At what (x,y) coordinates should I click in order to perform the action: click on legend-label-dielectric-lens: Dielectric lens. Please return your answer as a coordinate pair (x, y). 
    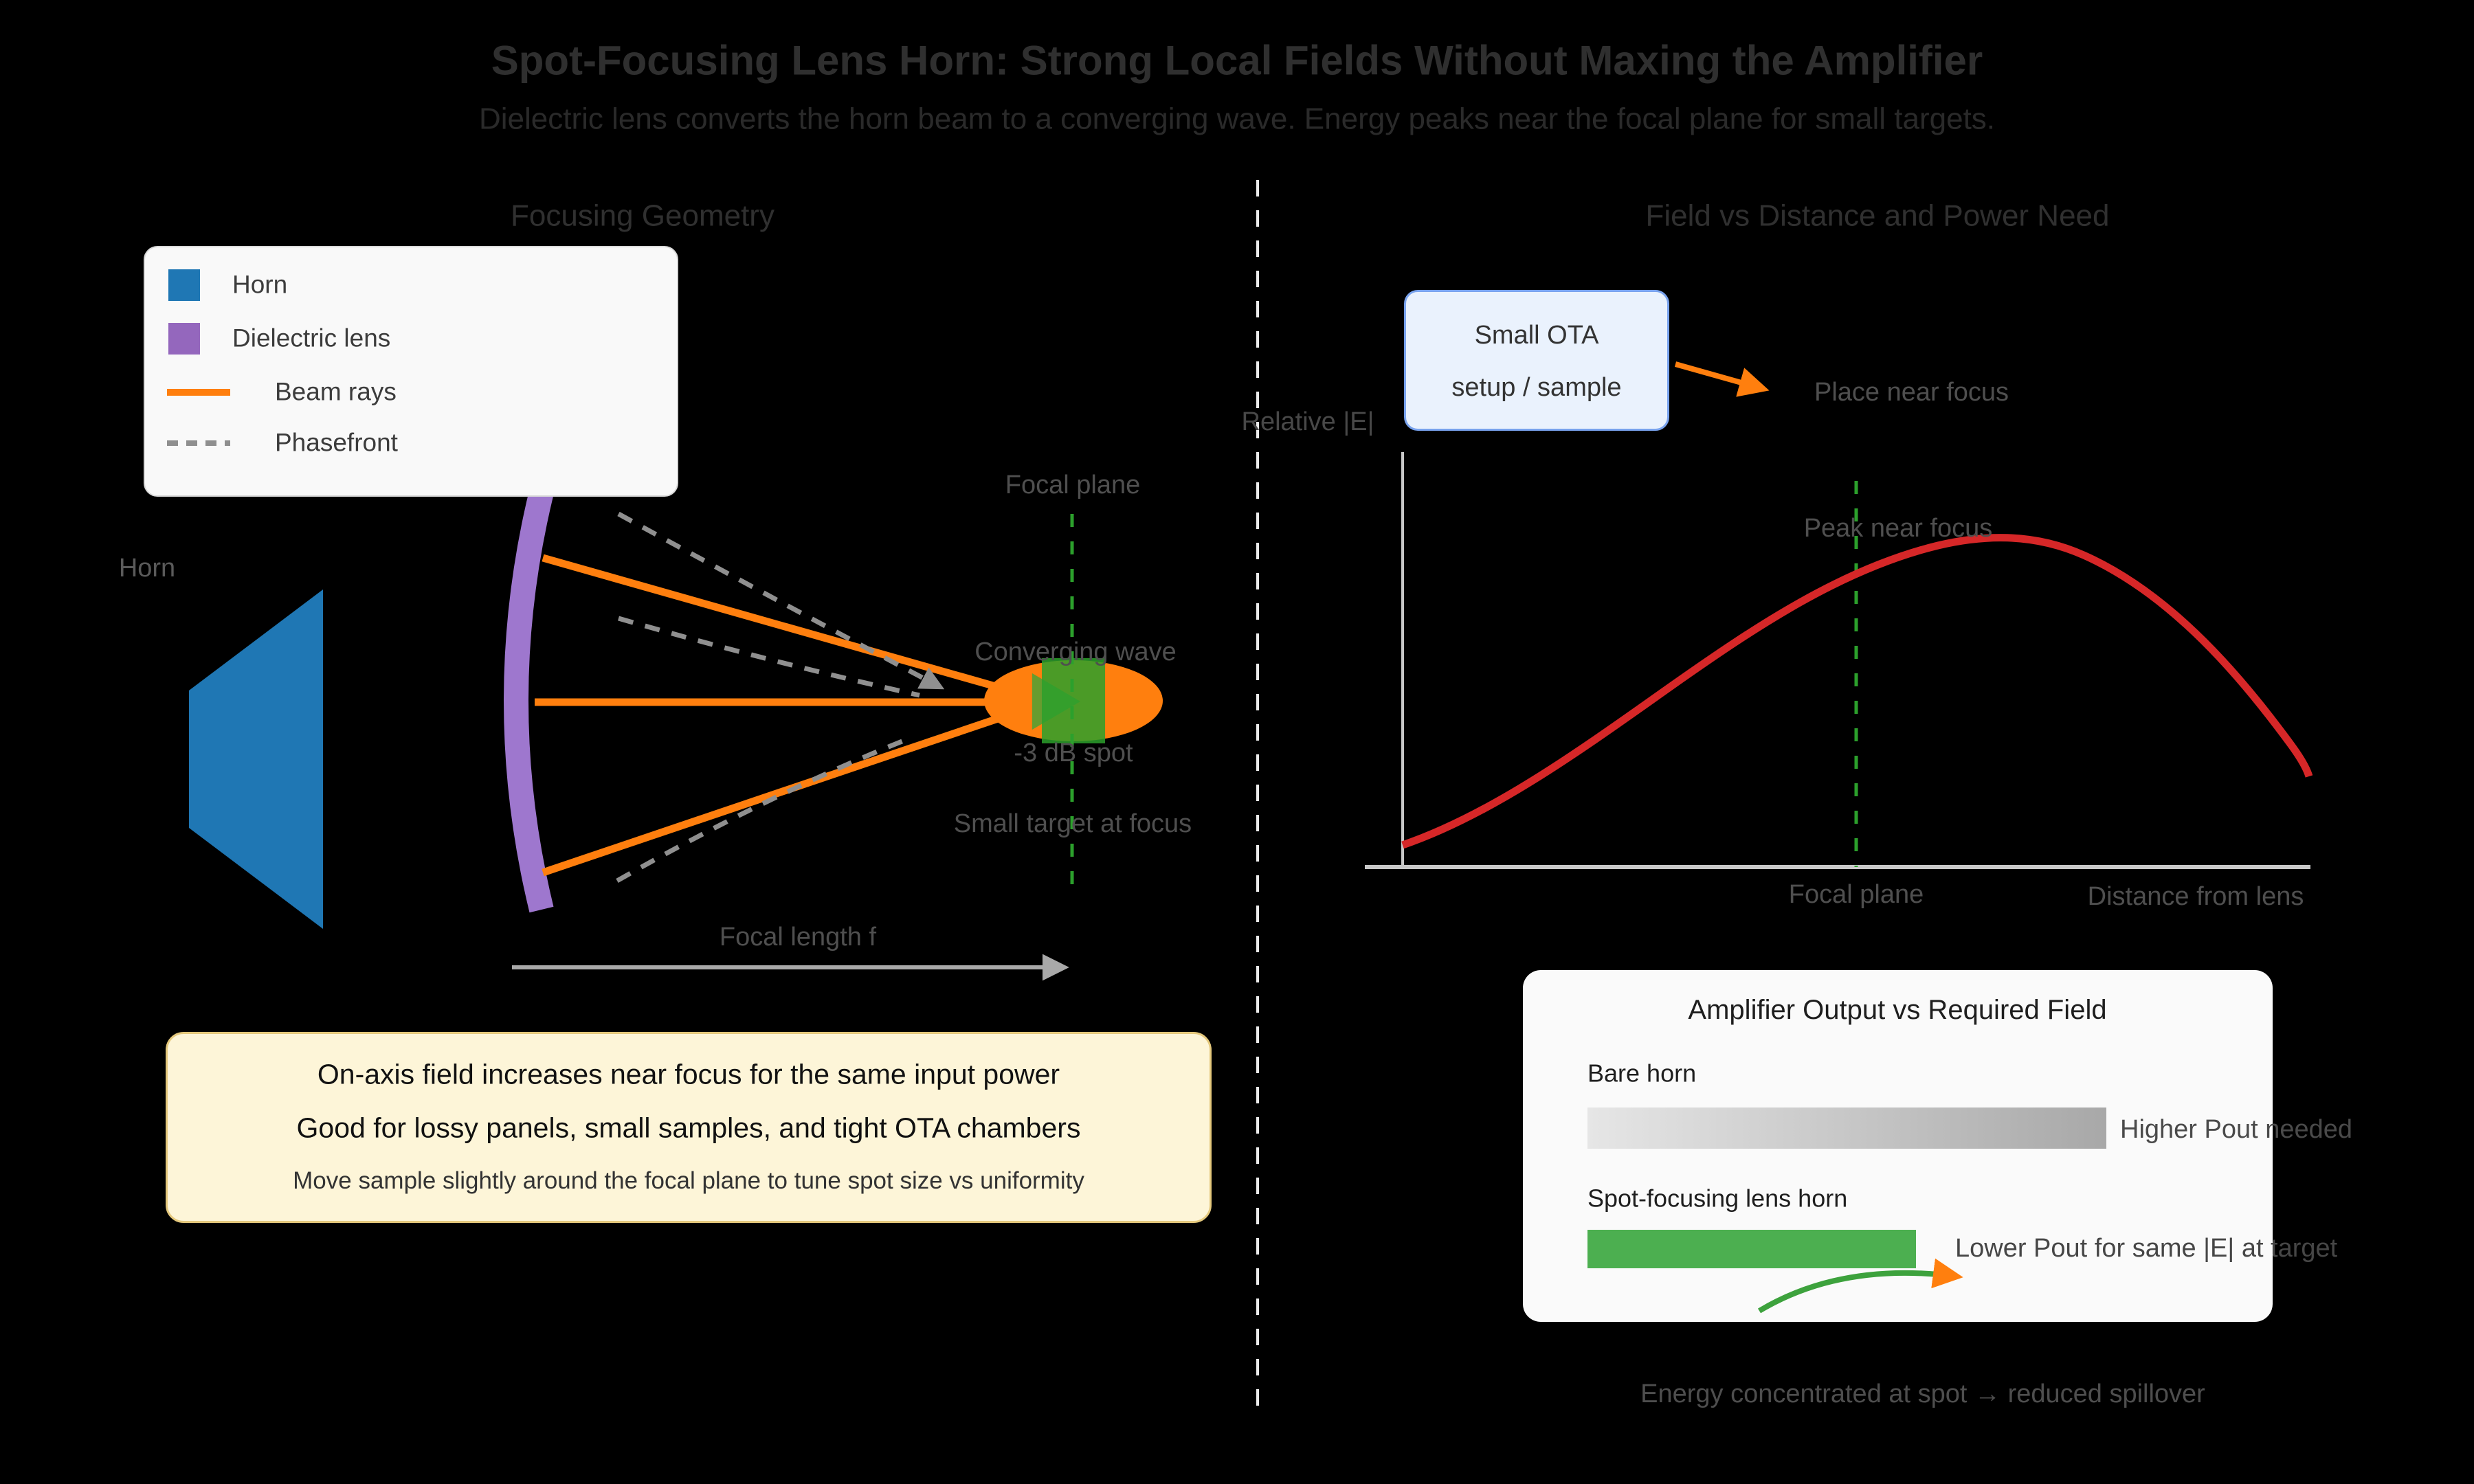
    Looking at the image, I should click on (311, 338).